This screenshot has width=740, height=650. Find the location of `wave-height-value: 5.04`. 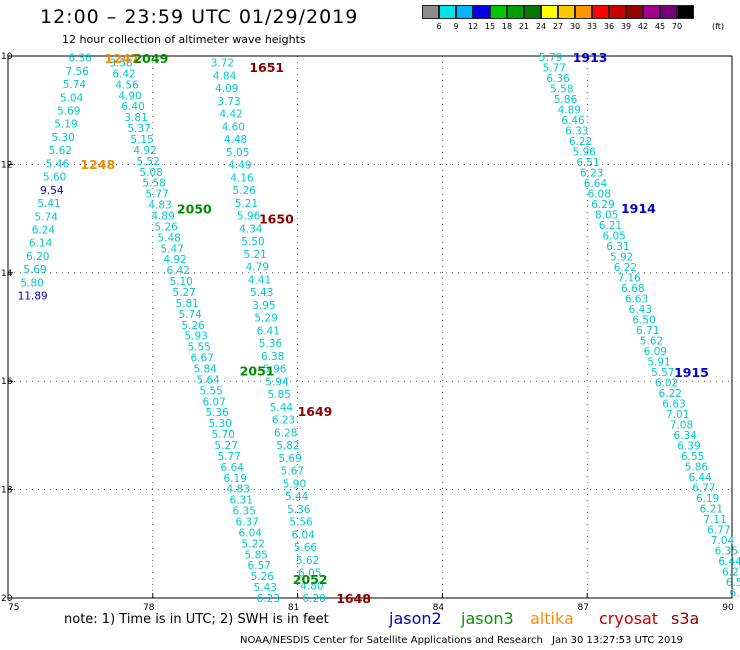

wave-height-value: 5.04 is located at coordinates (72, 98).